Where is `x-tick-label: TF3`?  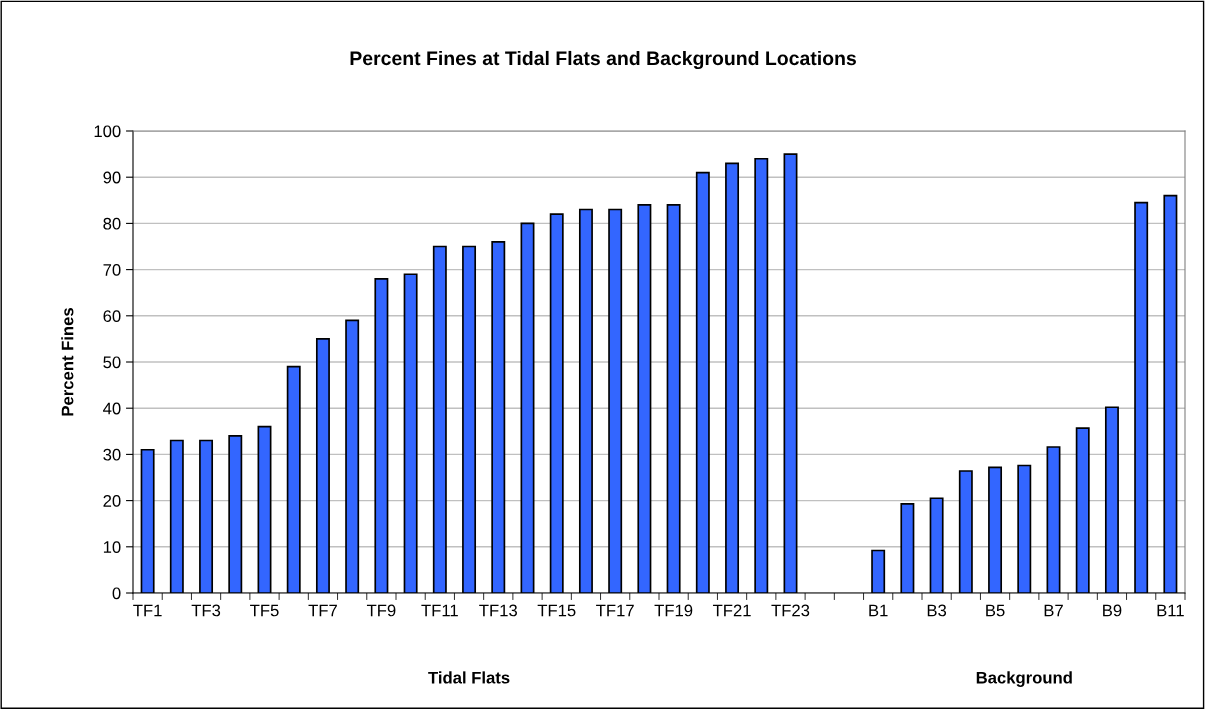
x-tick-label: TF3 is located at coordinates (206, 610).